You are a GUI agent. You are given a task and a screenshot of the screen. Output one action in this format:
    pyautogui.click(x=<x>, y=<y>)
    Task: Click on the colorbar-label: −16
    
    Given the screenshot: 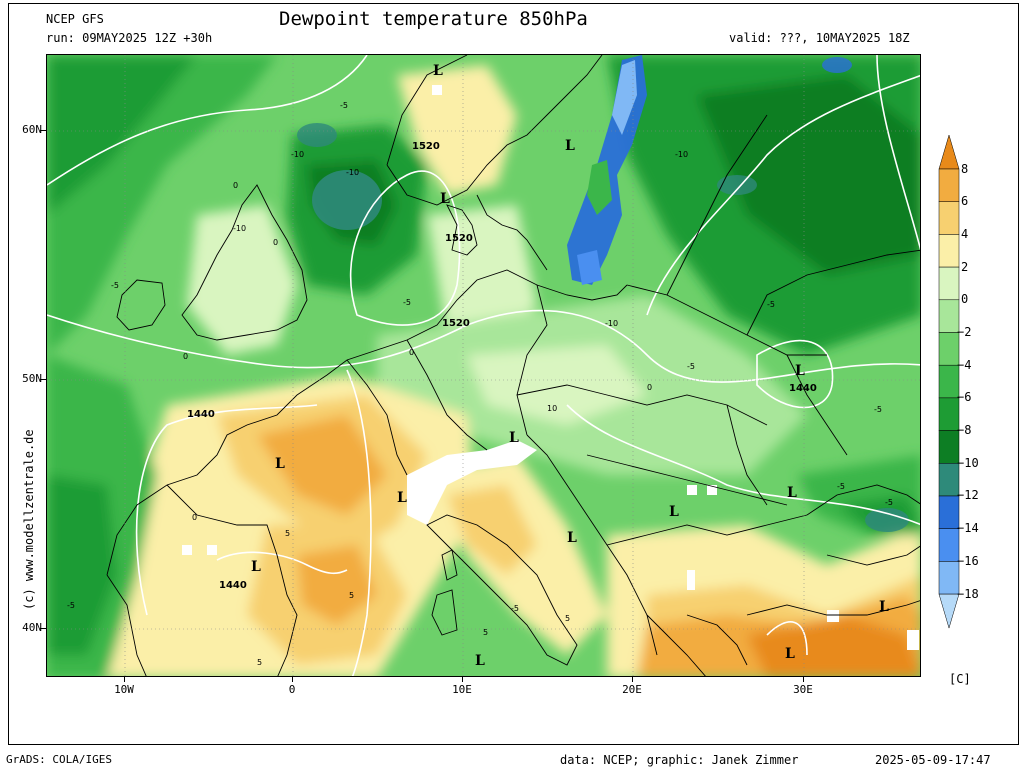 What is the action you would take?
    pyautogui.click(x=968, y=561)
    